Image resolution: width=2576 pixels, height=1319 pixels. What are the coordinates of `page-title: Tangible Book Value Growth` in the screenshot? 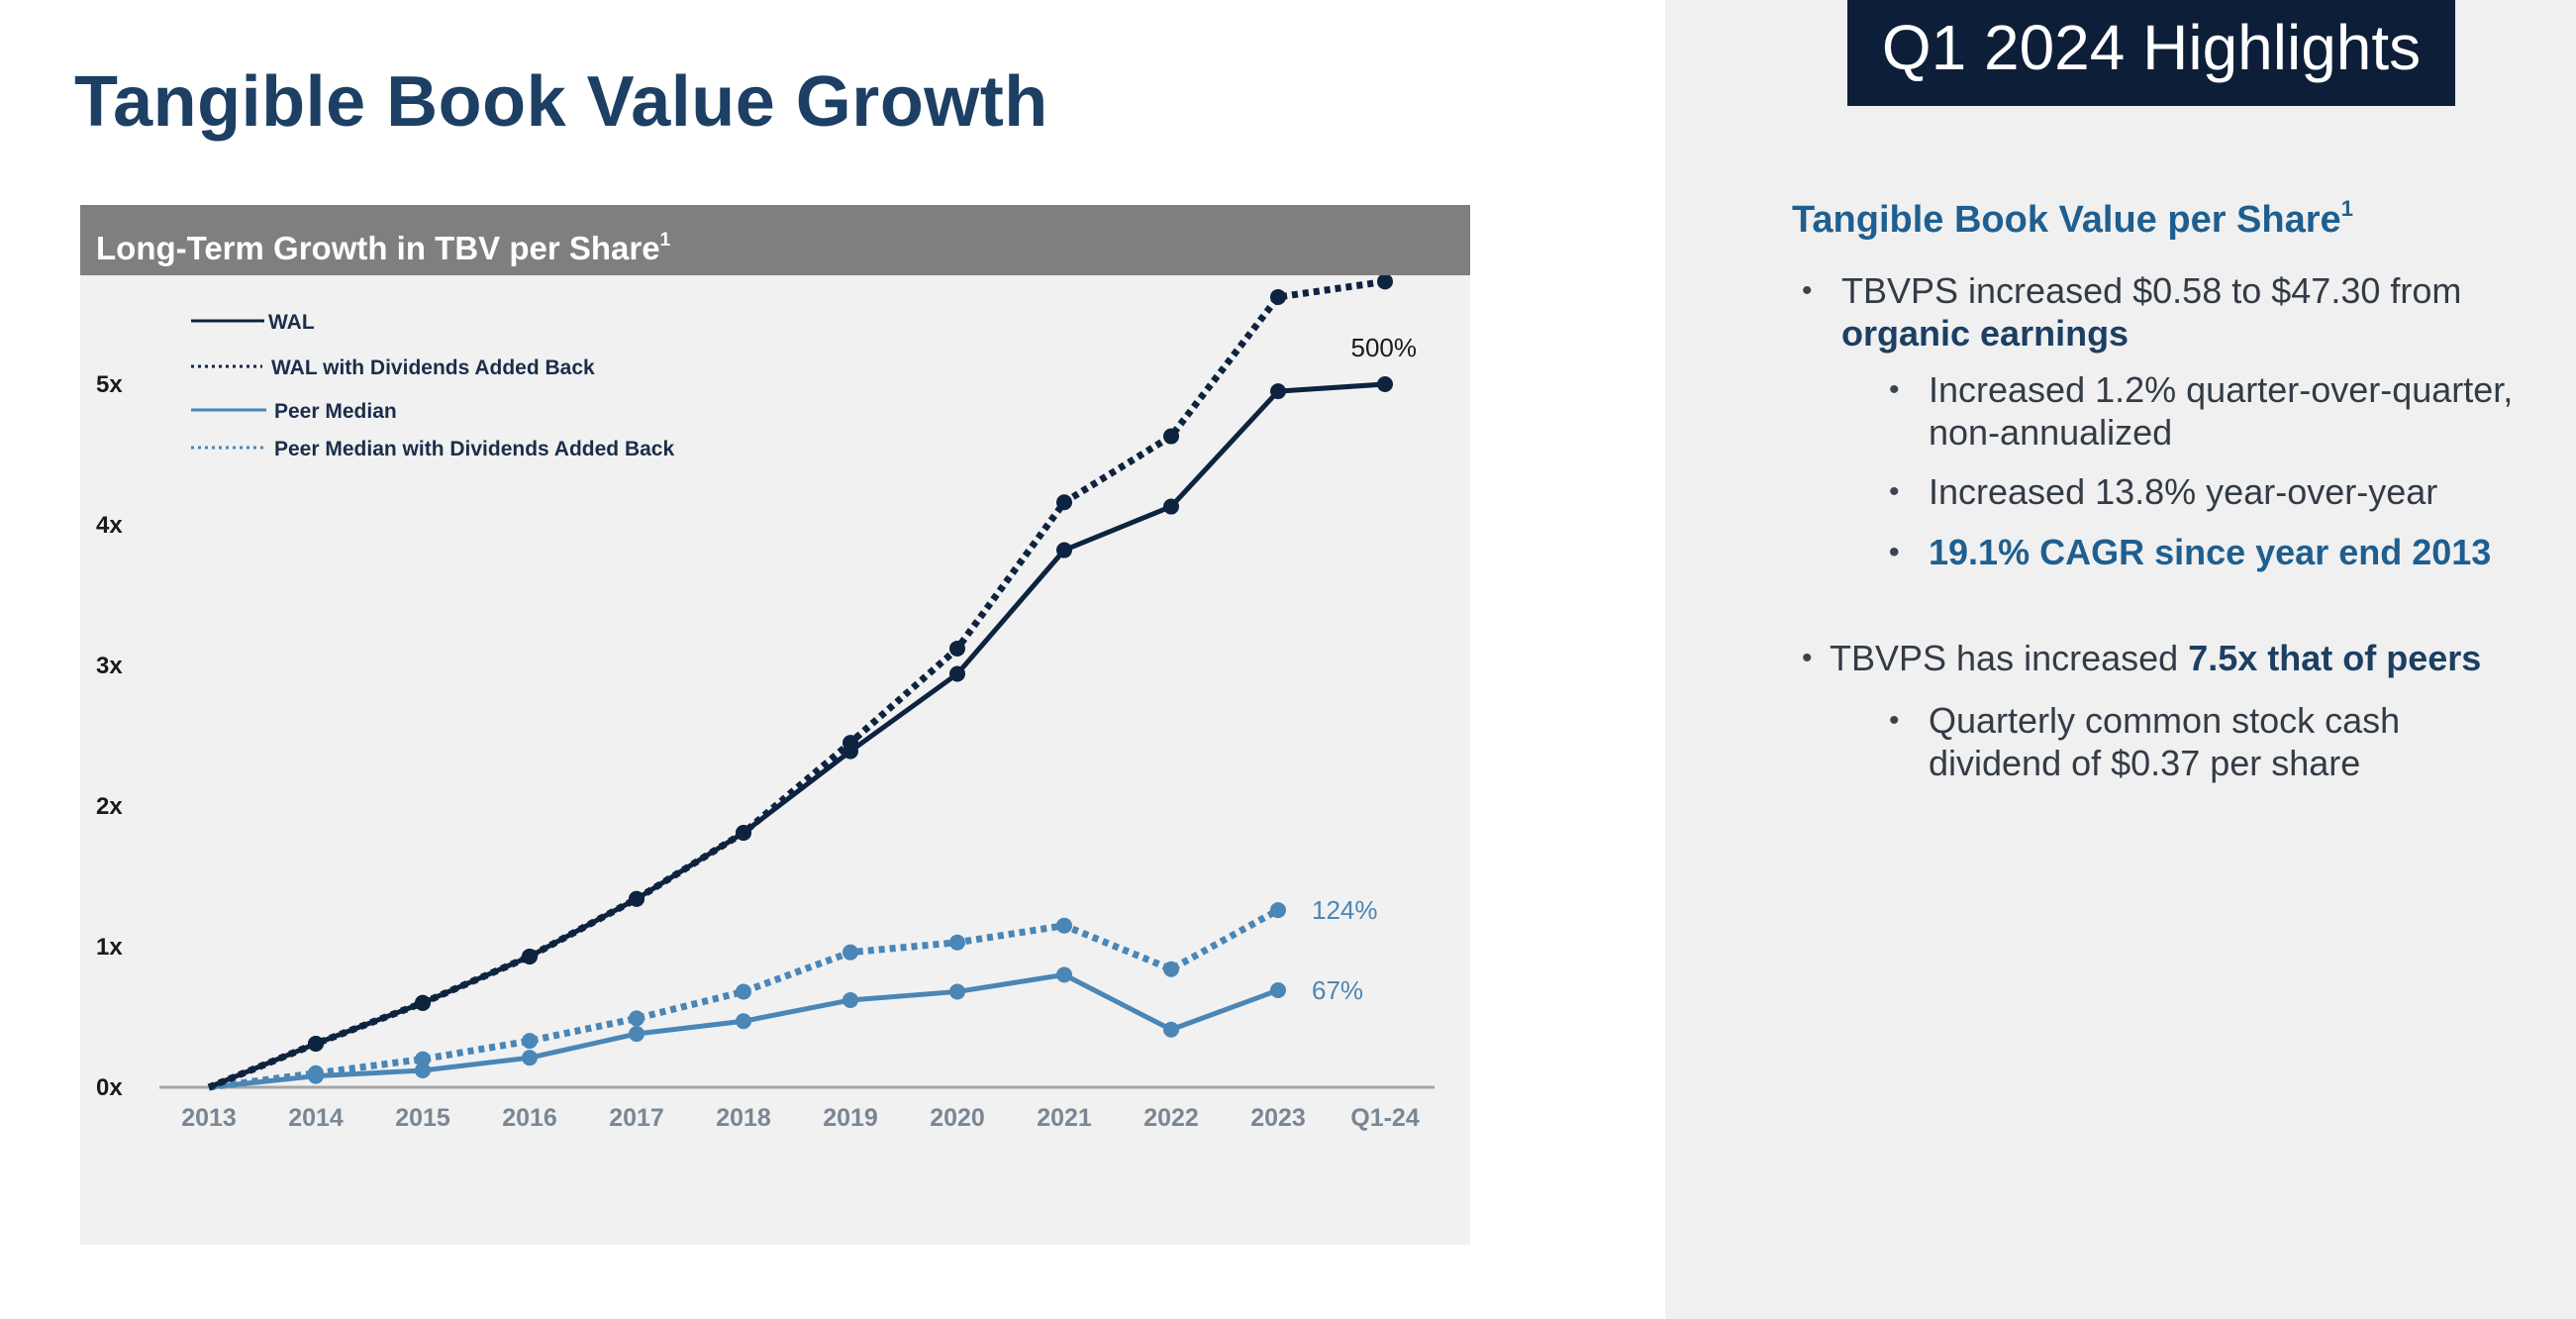 It's located at (561, 102).